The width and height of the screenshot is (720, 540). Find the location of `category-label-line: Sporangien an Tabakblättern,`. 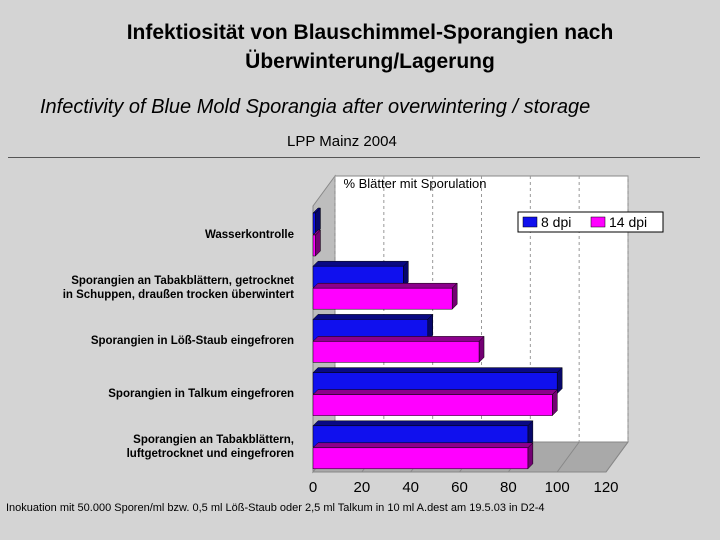

category-label-line: Sporangien an Tabakblättern, is located at coordinates (213, 440).